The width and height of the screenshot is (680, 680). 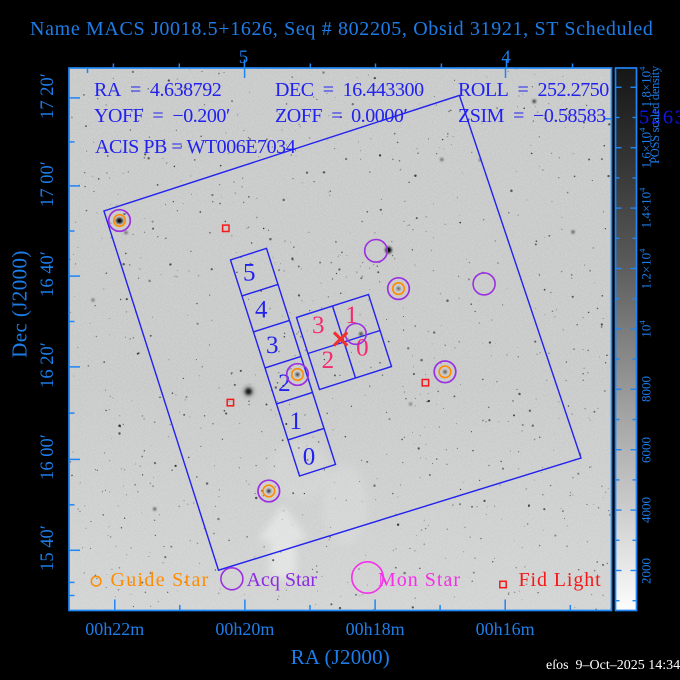 What do you see at coordinates (653, 118) in the screenshot?
I see `svg-text: 35263` at bounding box center [653, 118].